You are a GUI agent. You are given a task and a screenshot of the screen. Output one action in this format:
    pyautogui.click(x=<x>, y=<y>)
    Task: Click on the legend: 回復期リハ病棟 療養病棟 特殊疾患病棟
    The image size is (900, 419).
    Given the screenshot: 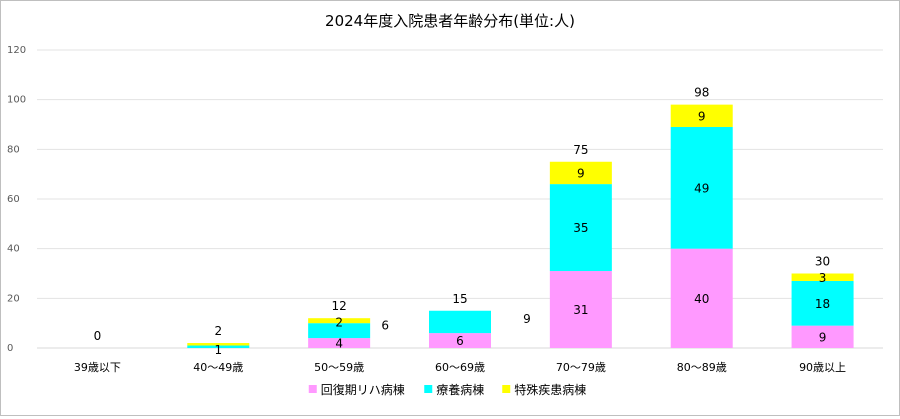 What is the action you would take?
    pyautogui.click(x=447, y=389)
    